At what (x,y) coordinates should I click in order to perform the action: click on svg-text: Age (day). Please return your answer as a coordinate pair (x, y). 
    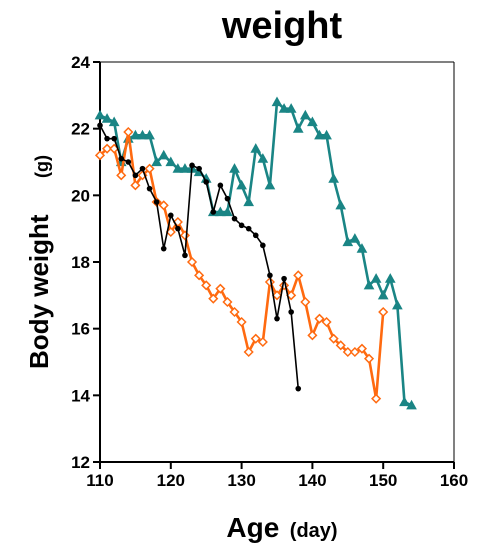
    Looking at the image, I should click on (281, 527).